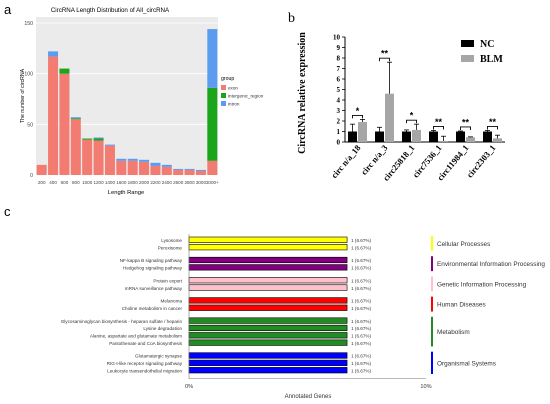 The image size is (550, 404). I want to click on chart-a-xtick: 3000, so click(201, 182).